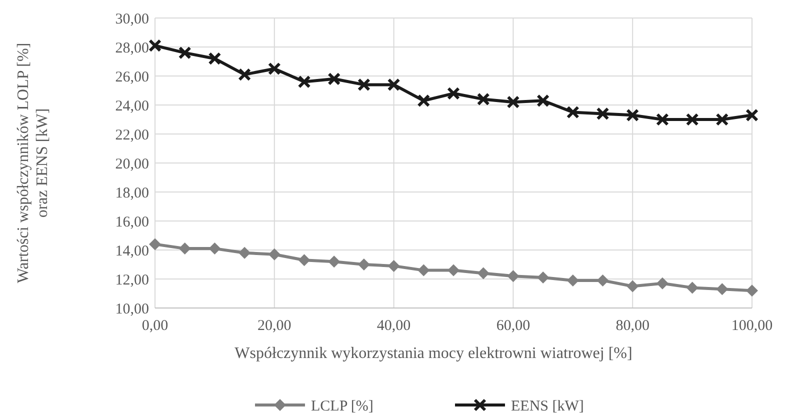 The height and width of the screenshot is (418, 785). What do you see at coordinates (132, 48) in the screenshot?
I see `y-tick-label: 28,00` at bounding box center [132, 48].